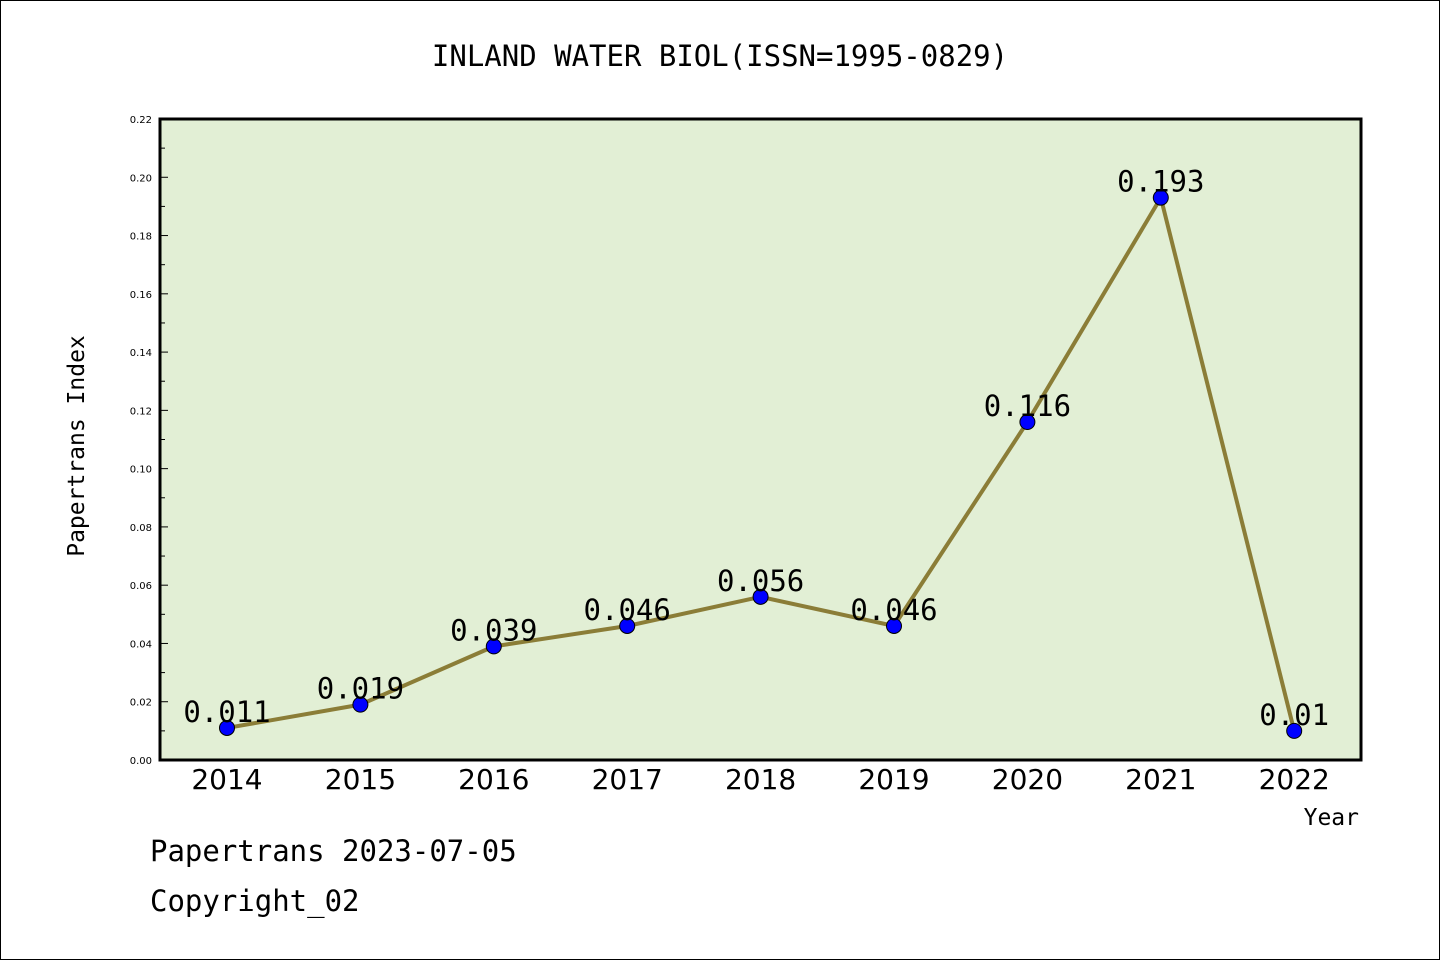  Describe the element at coordinates (141, 237) in the screenshot. I see `y-tick-label: 0.18` at that location.